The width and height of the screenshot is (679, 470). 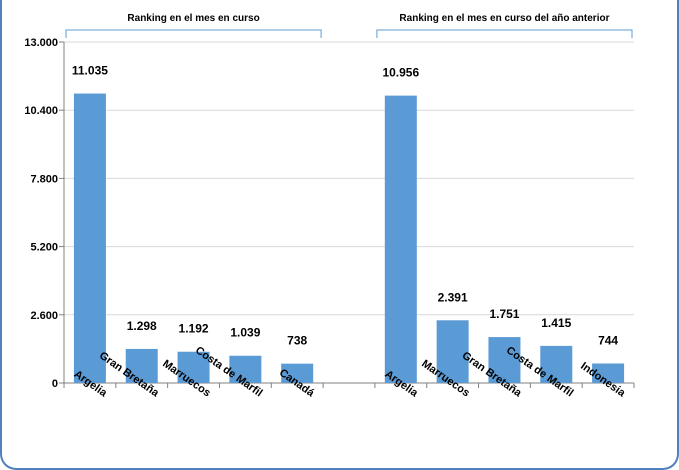 I want to click on y-tick-label: 13.000, so click(x=41, y=43).